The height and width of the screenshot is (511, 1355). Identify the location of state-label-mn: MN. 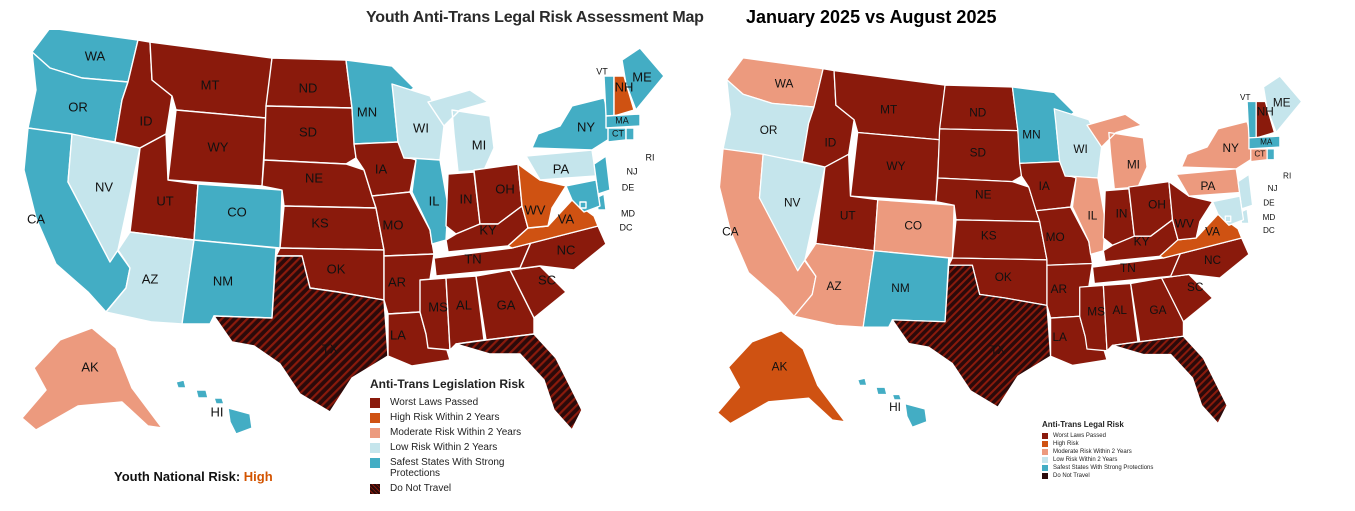
(367, 111).